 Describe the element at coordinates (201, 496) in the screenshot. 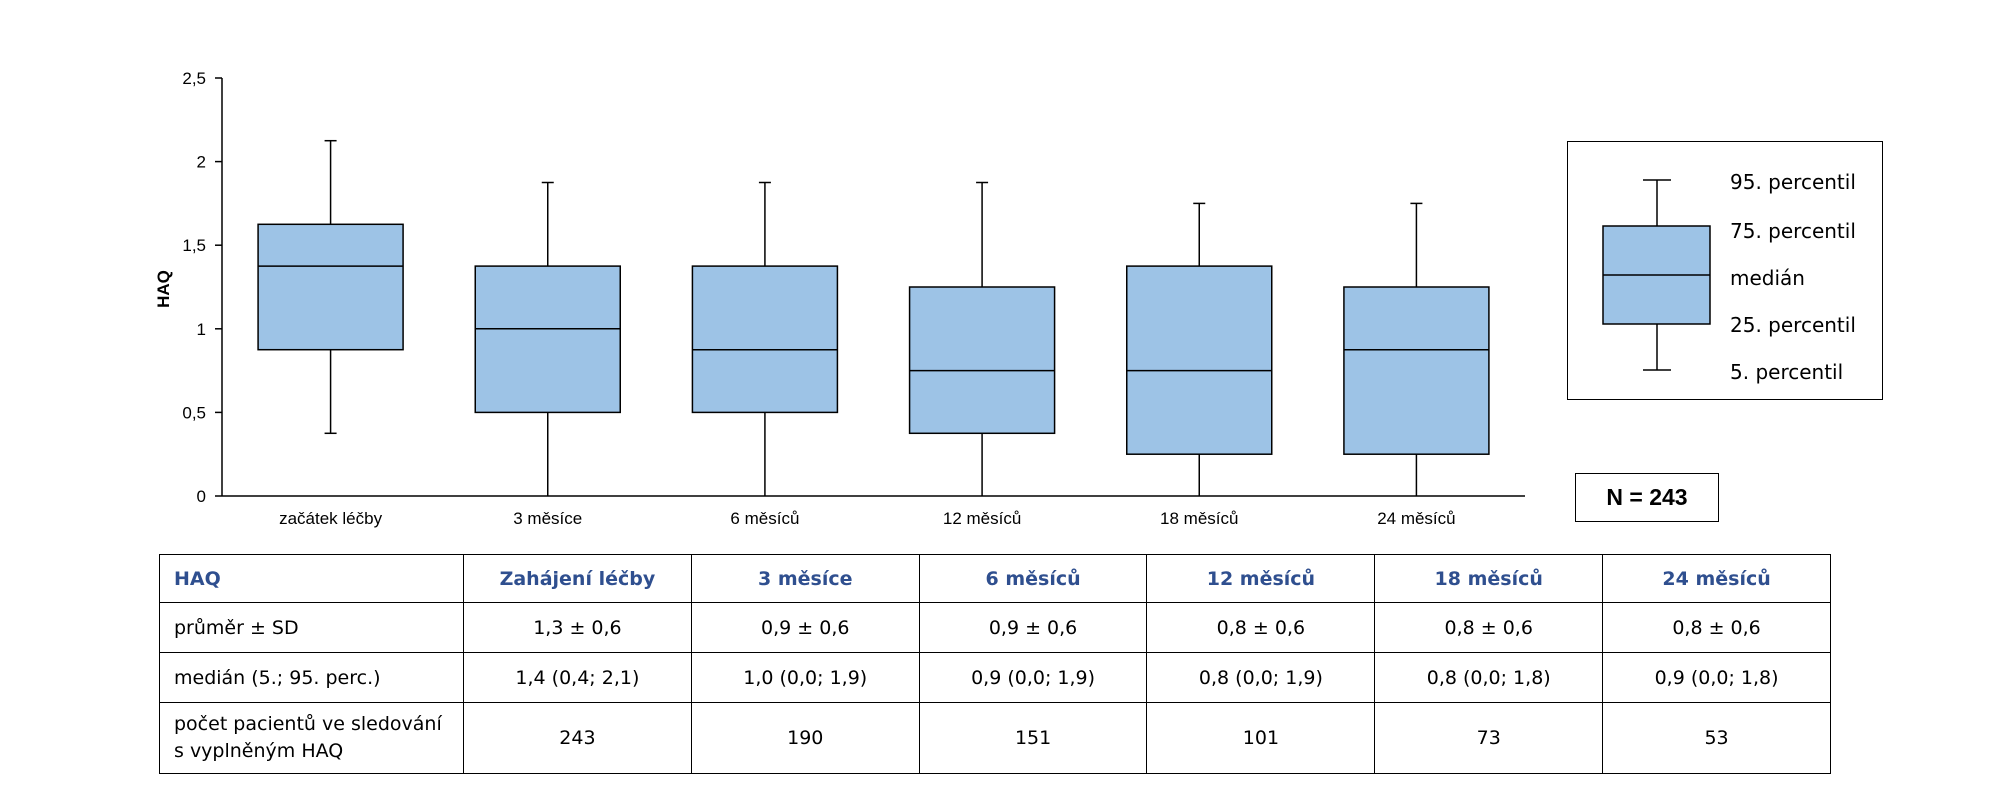

I see `y-tick-label: 0` at that location.